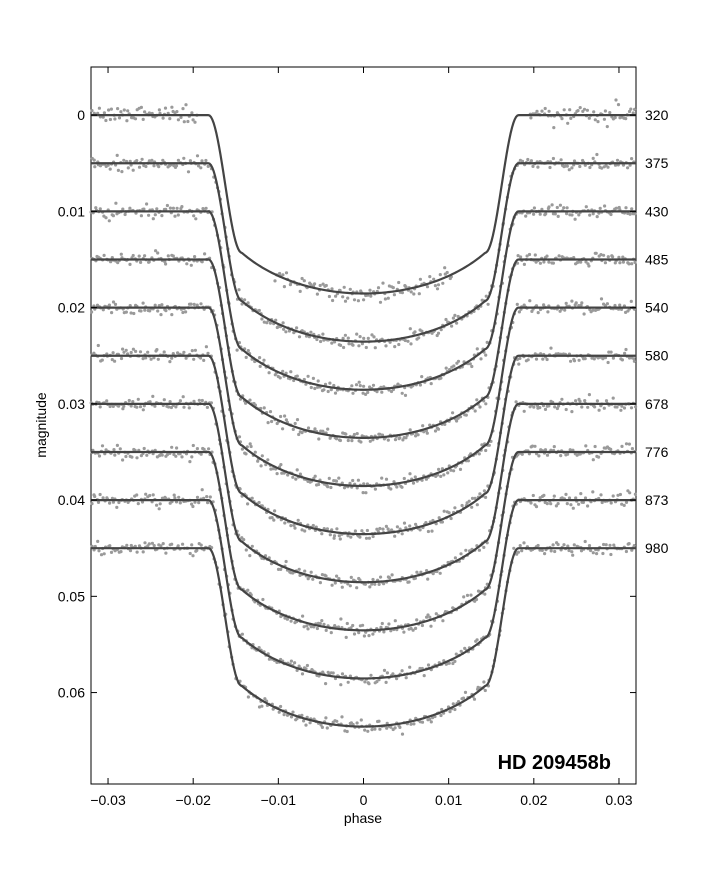 The height and width of the screenshot is (882, 702). I want to click on wavelength-label-430: 430, so click(657, 211).